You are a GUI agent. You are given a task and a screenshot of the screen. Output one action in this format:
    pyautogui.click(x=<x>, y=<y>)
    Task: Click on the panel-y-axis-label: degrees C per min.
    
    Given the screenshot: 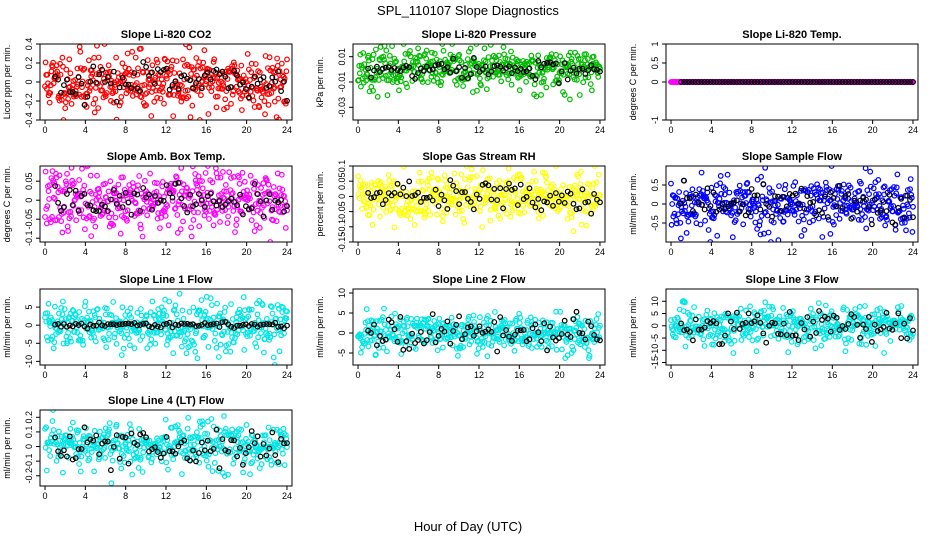 What is the action you would take?
    pyautogui.click(x=633, y=82)
    